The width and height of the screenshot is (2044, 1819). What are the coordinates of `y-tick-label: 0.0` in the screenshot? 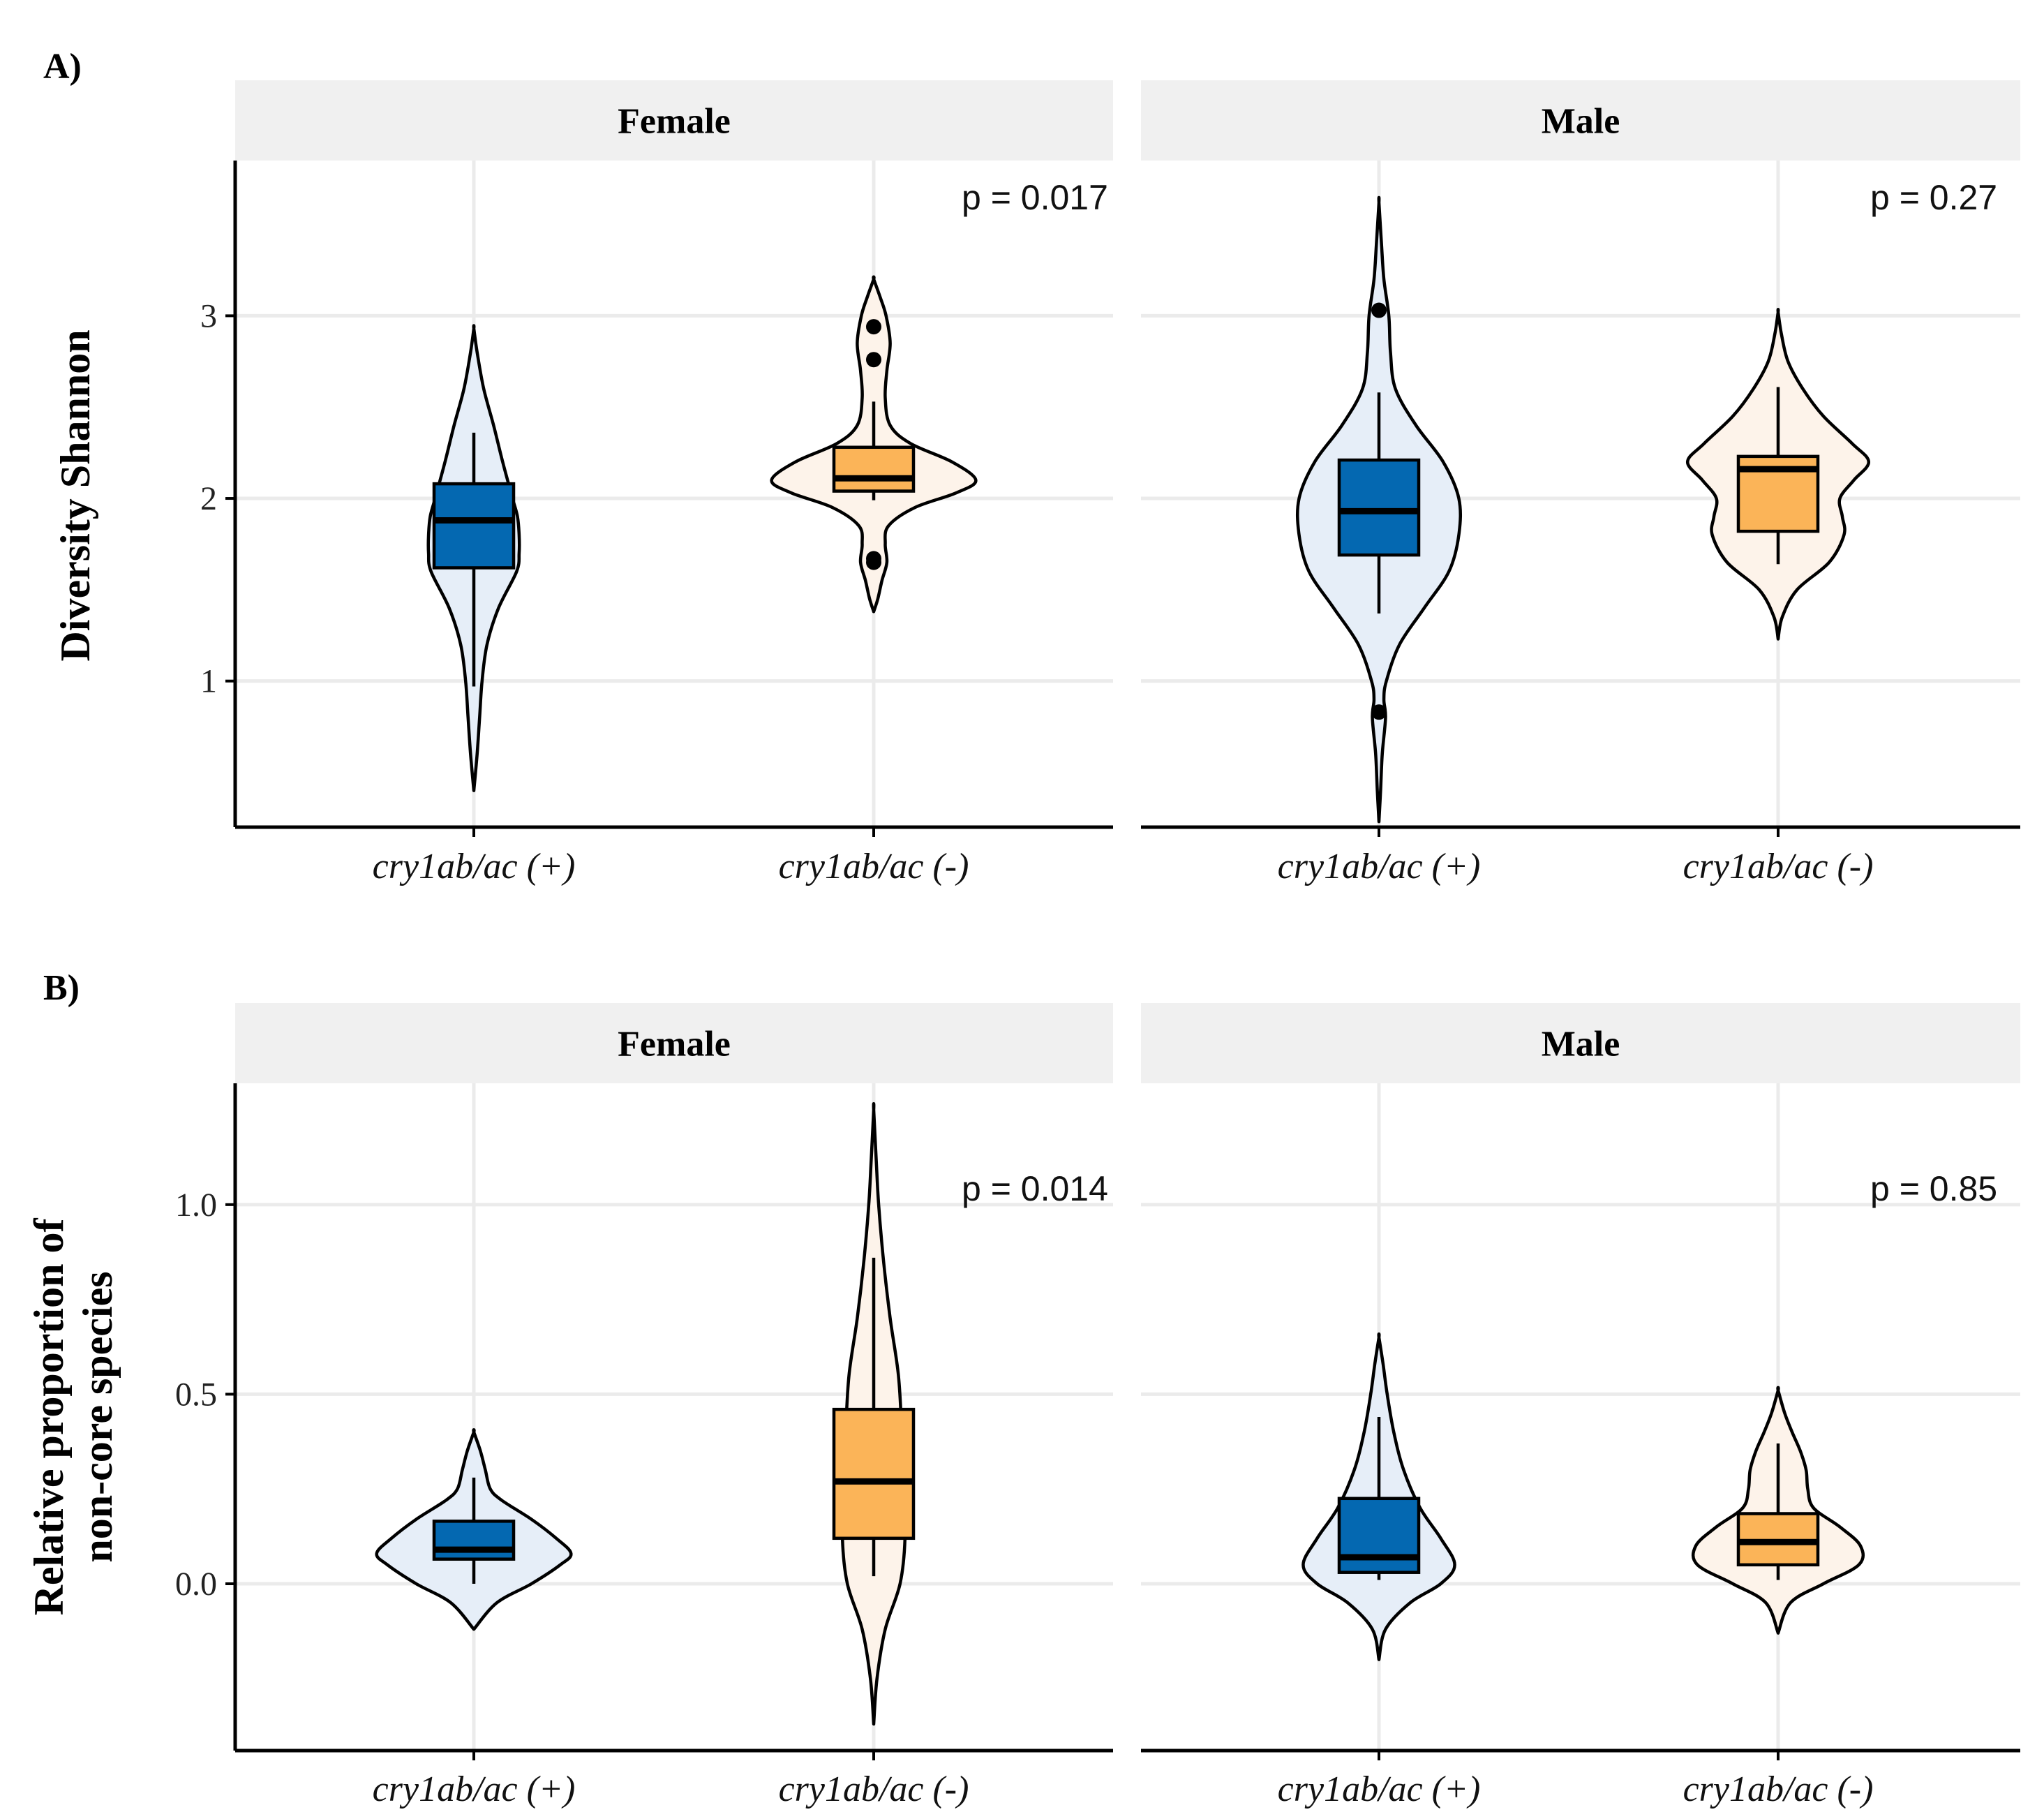 It's located at (196, 1584).